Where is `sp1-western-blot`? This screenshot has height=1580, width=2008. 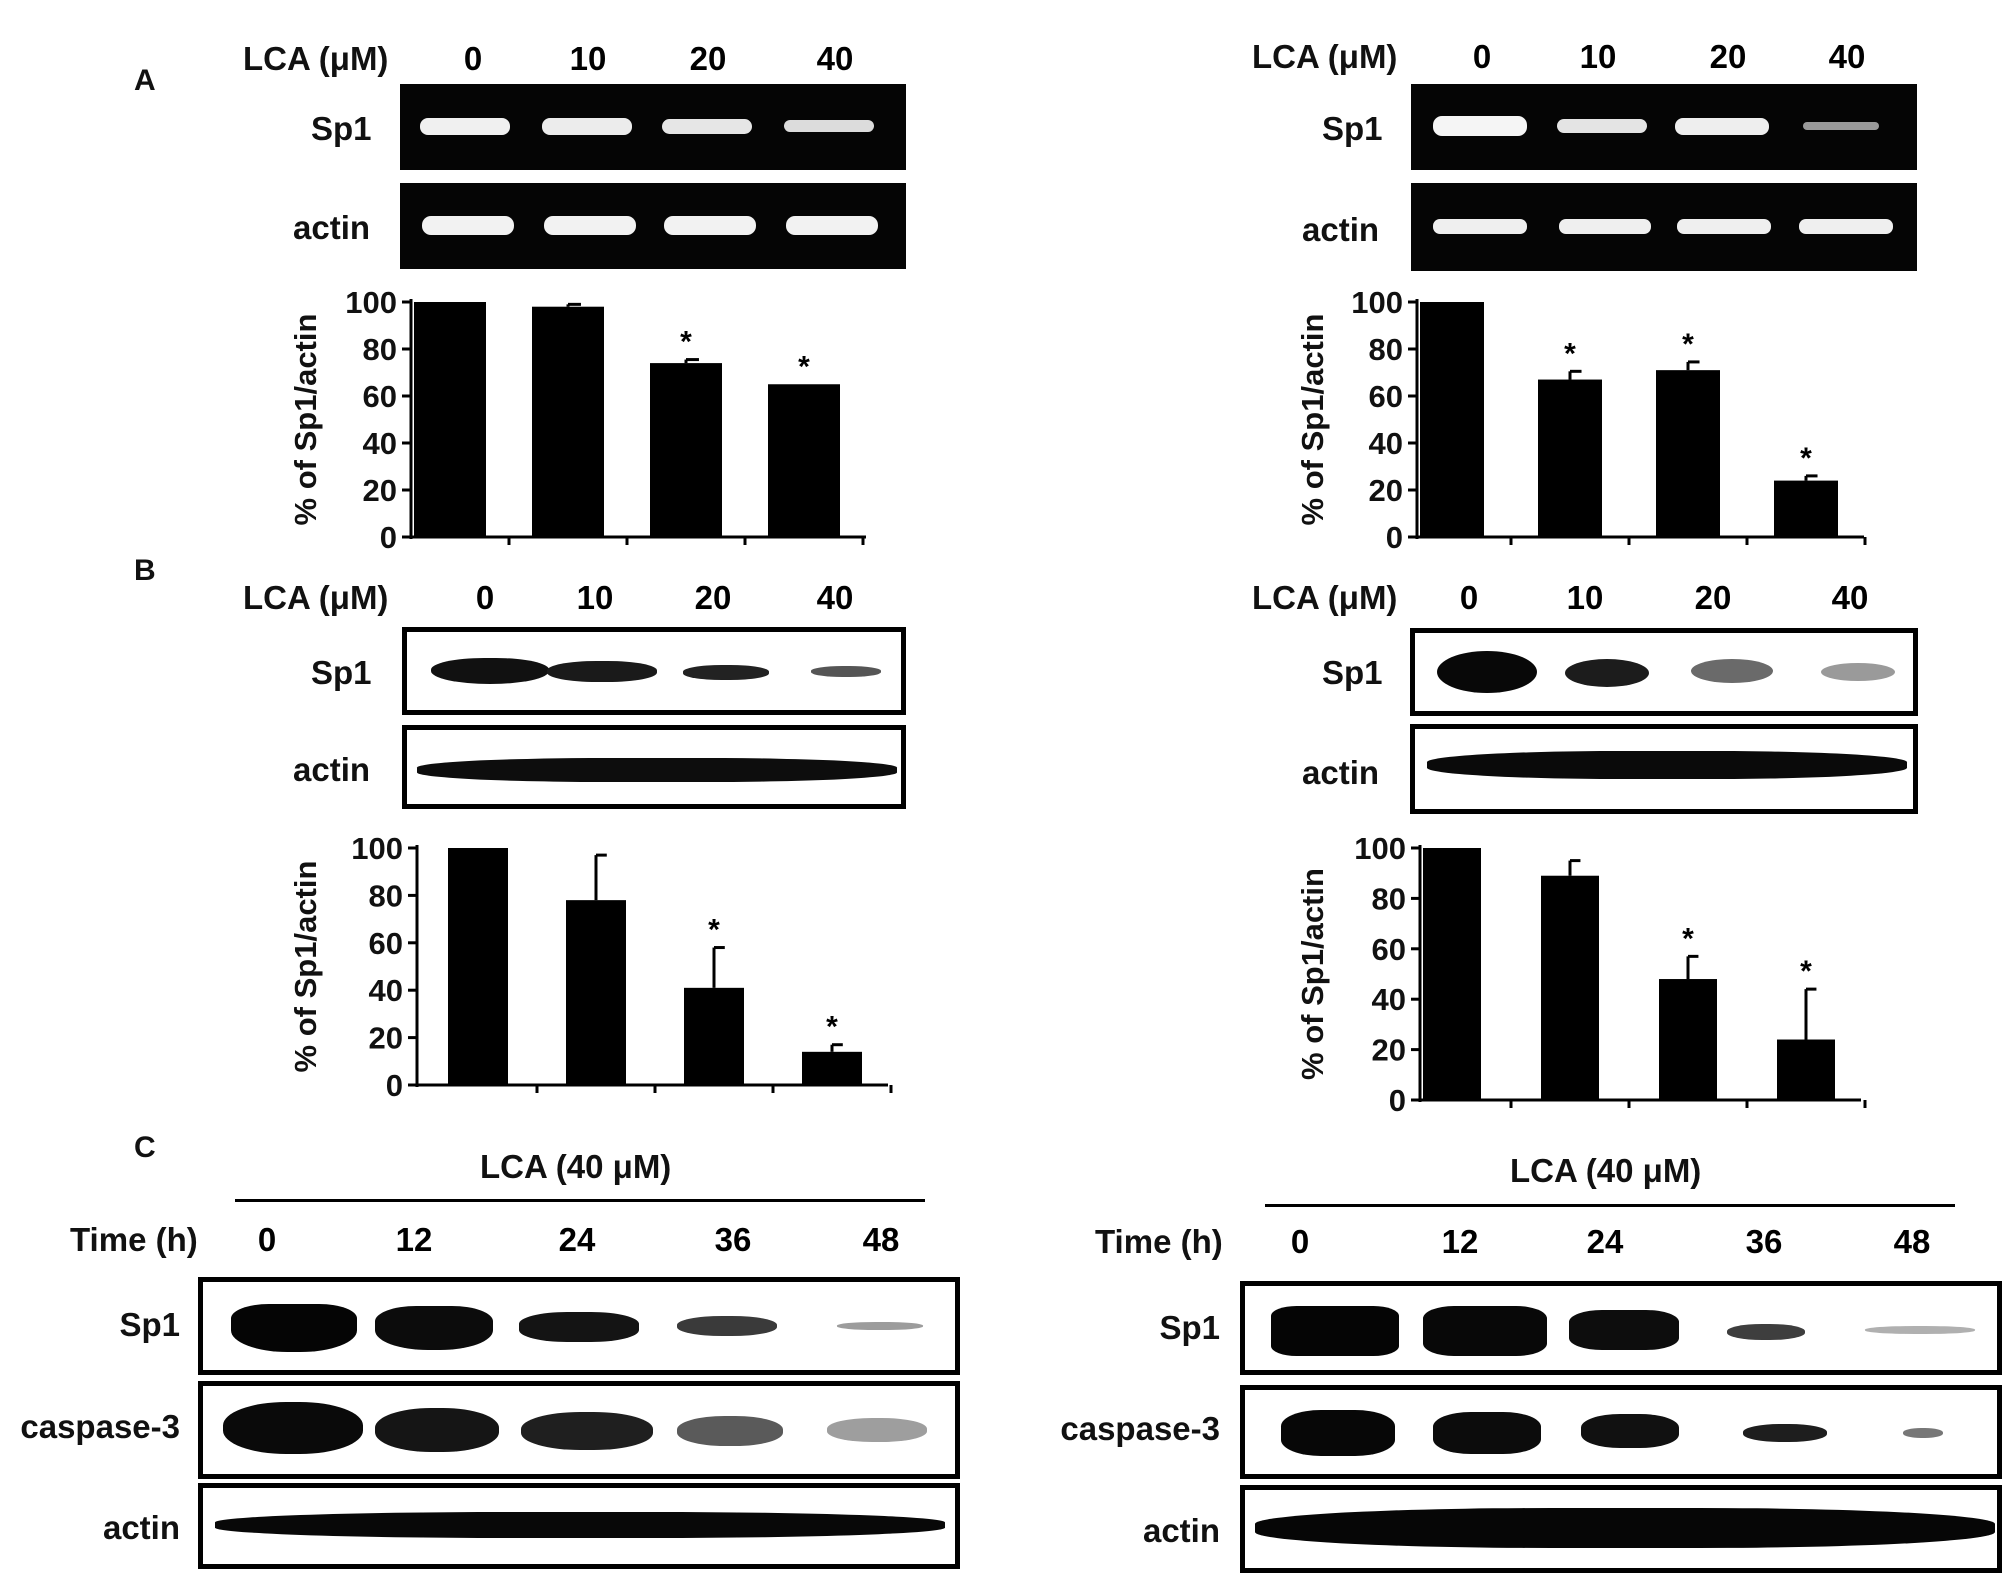
sp1-western-blot is located at coordinates (1664, 672).